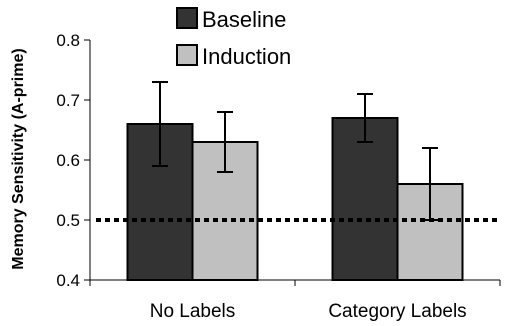  Describe the element at coordinates (193, 311) in the screenshot. I see `x-category-label: No Labels` at that location.